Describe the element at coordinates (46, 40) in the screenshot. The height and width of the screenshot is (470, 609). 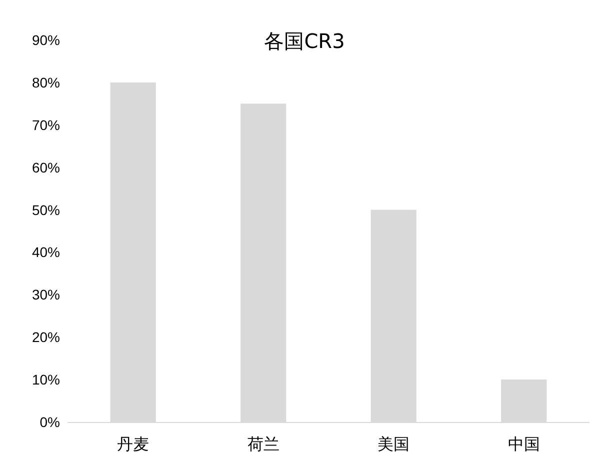
I see `y-tick-label: 90%` at that location.